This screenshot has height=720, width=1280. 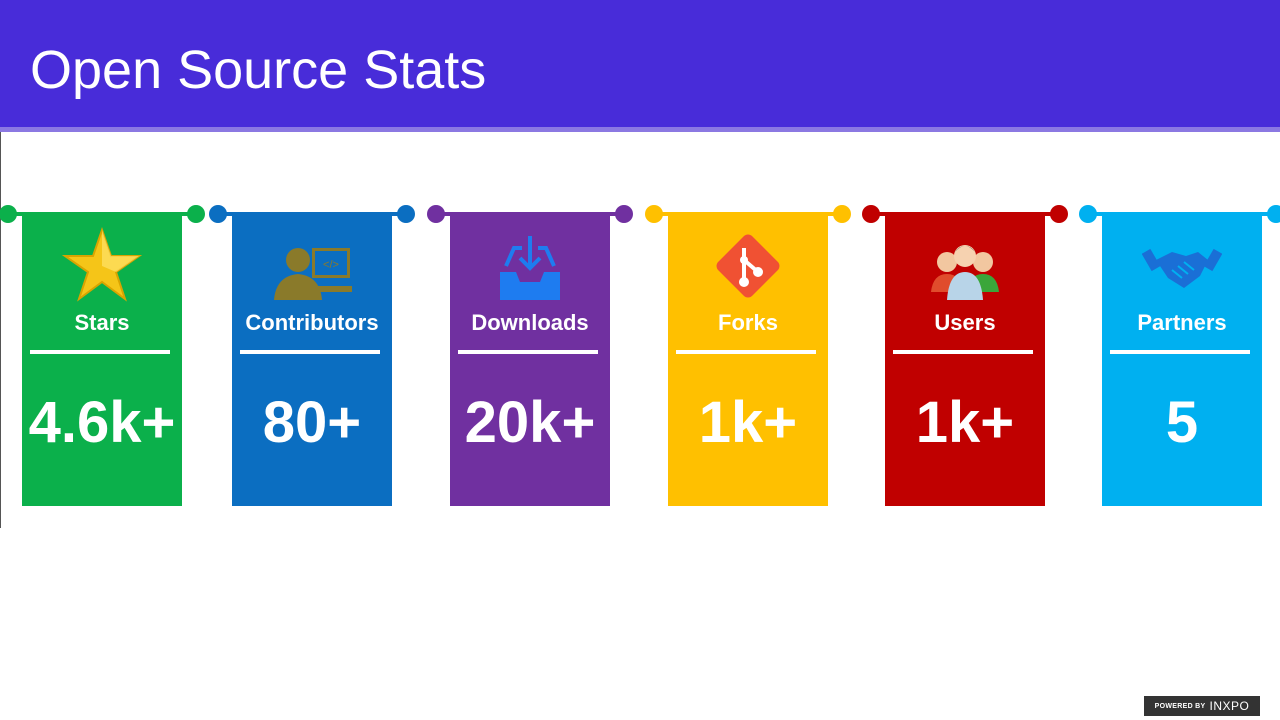 I want to click on stat-label: Partners, so click(x=1182, y=322).